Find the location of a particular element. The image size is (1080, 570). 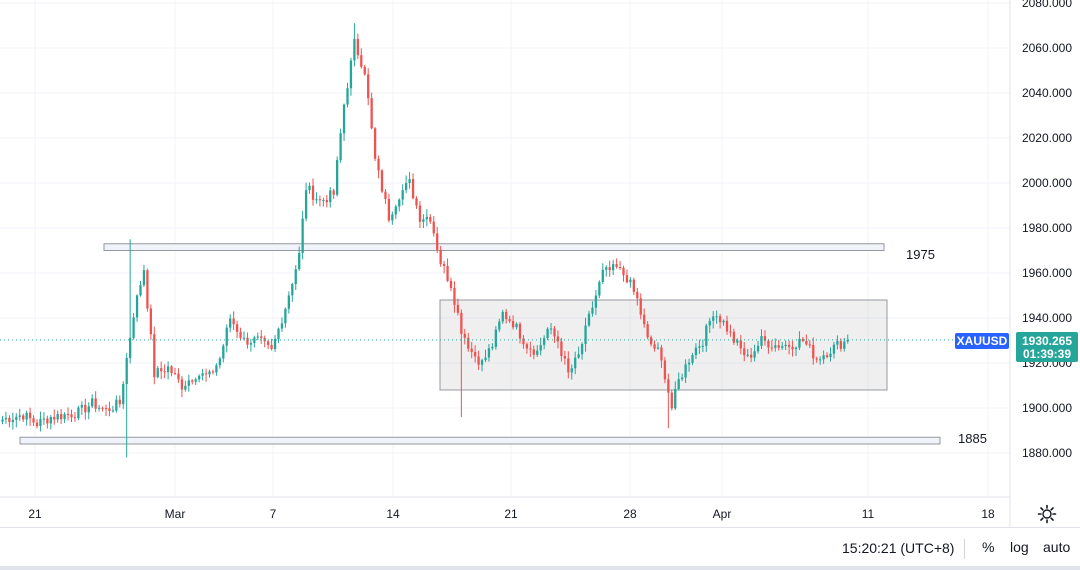

price-tags: XAUUSD 1930.265 01:39:39 is located at coordinates (1016, 347).